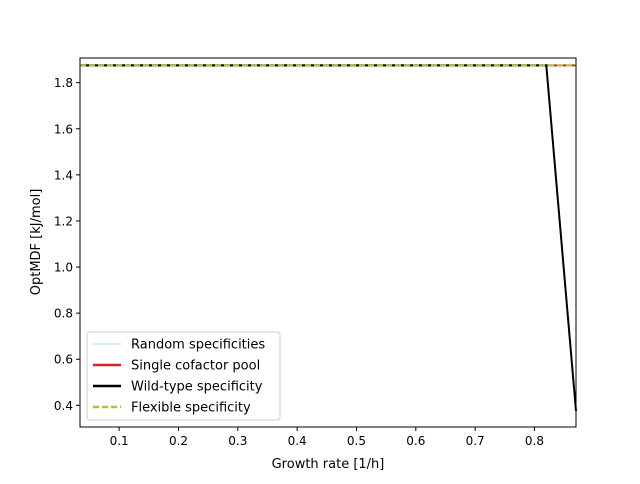 This screenshot has width=640, height=484. I want to click on y-tick-label: 1.2, so click(63, 221).